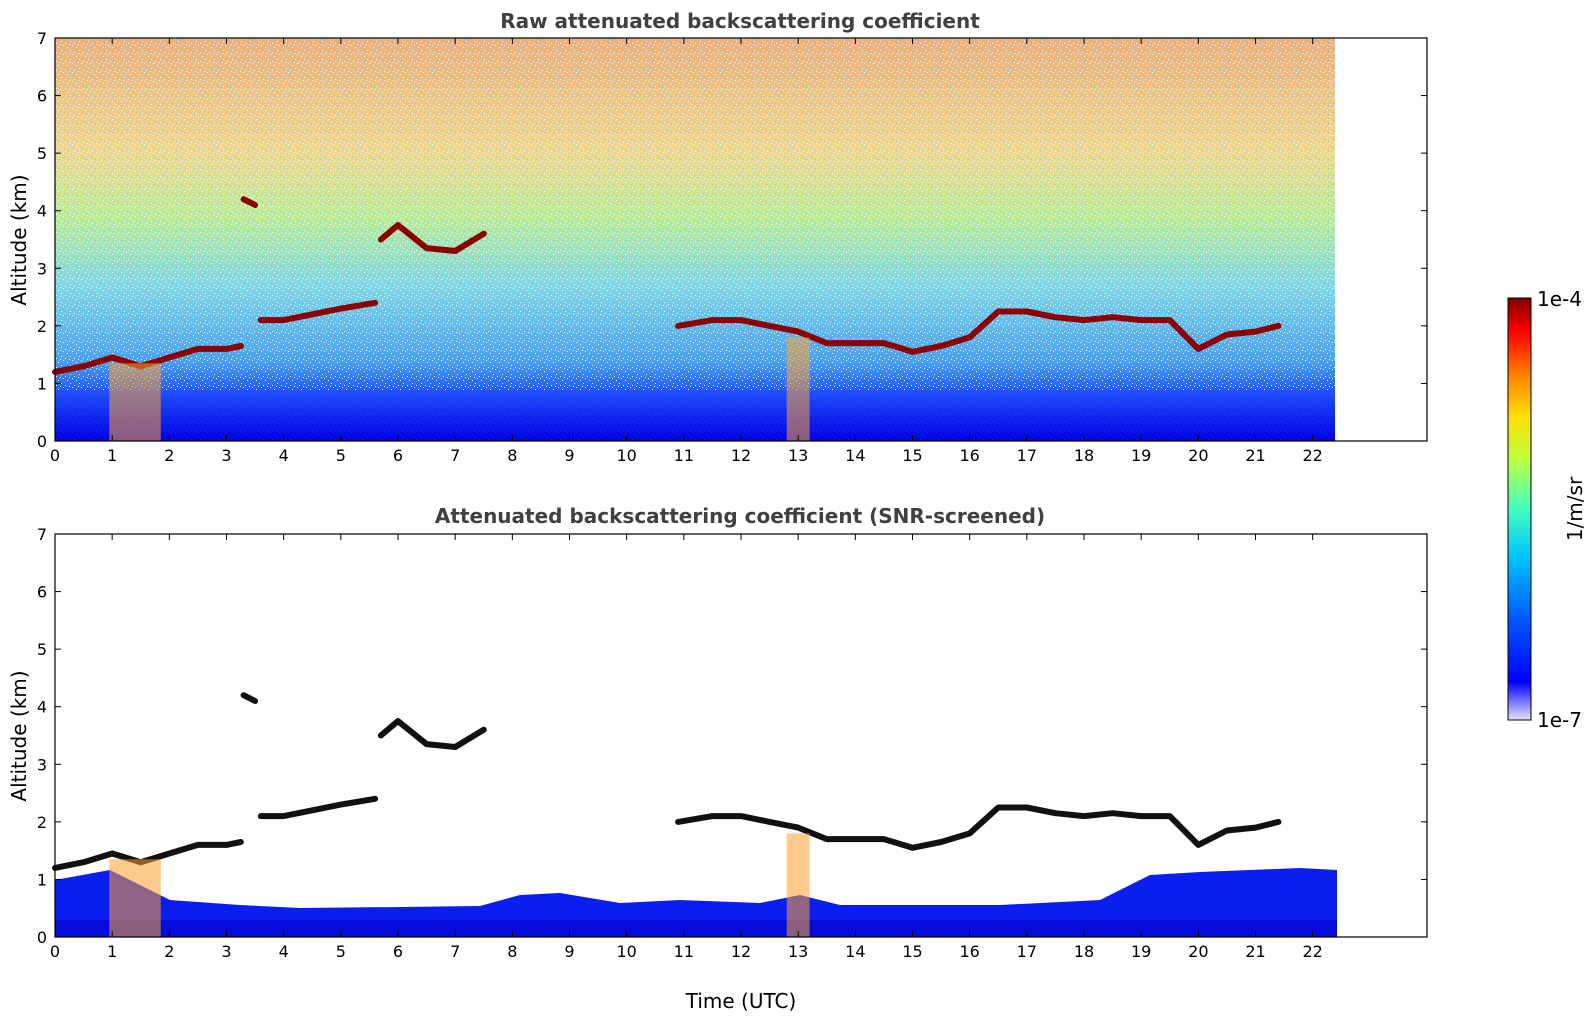 This screenshot has height=1020, width=1595. What do you see at coordinates (1575, 508) in the screenshot?
I see `colorbar-label: 1/m/sr` at bounding box center [1575, 508].